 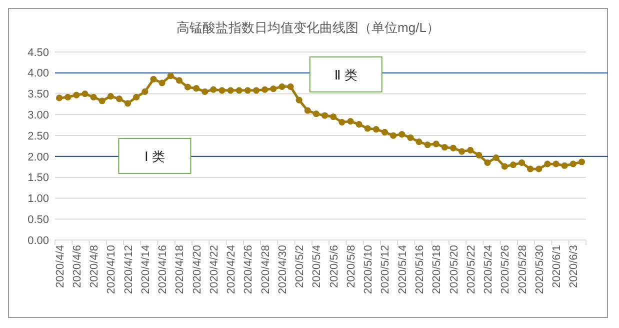 What do you see at coordinates (437, 269) in the screenshot?
I see `x-tick-label: 2020/5/18` at bounding box center [437, 269].